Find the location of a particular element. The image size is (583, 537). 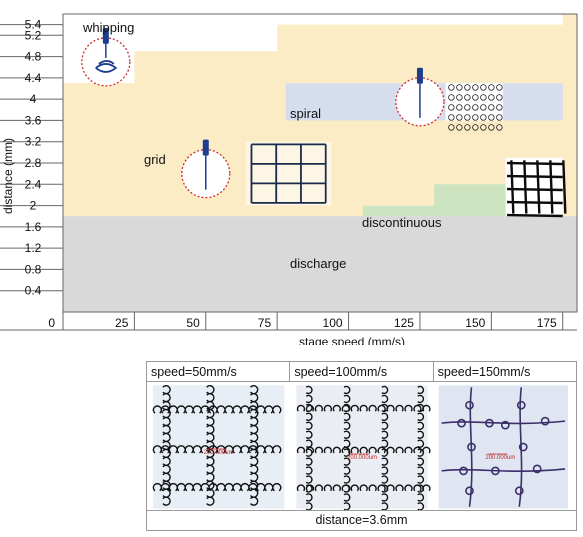

region-label-spiral: spiral is located at coordinates (305, 113).